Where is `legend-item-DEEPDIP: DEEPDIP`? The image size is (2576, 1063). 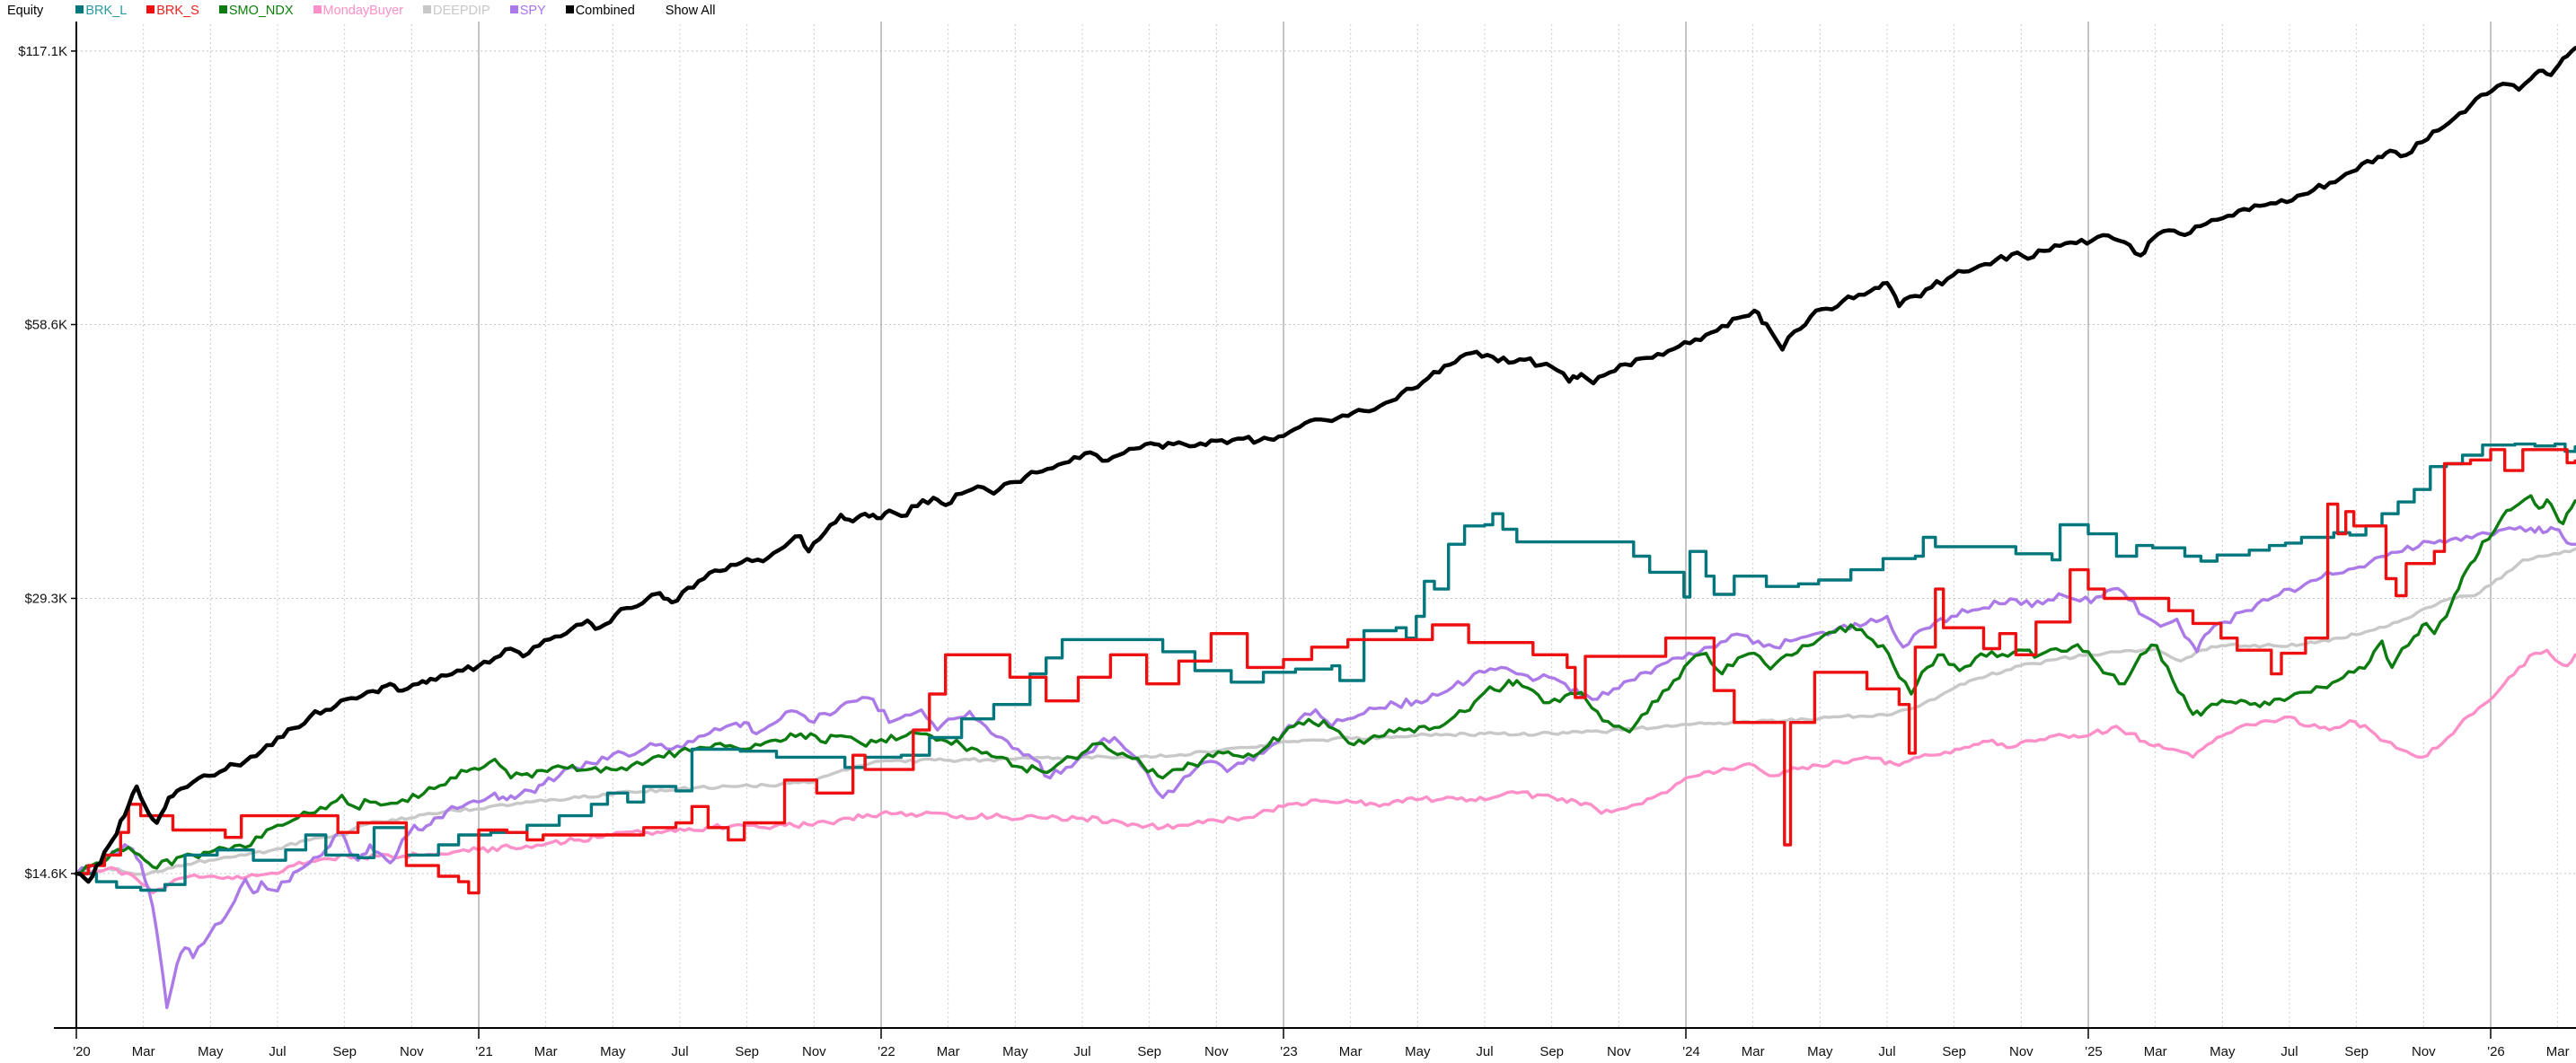
legend-item-DEEPDIP: DEEPDIP is located at coordinates (456, 11).